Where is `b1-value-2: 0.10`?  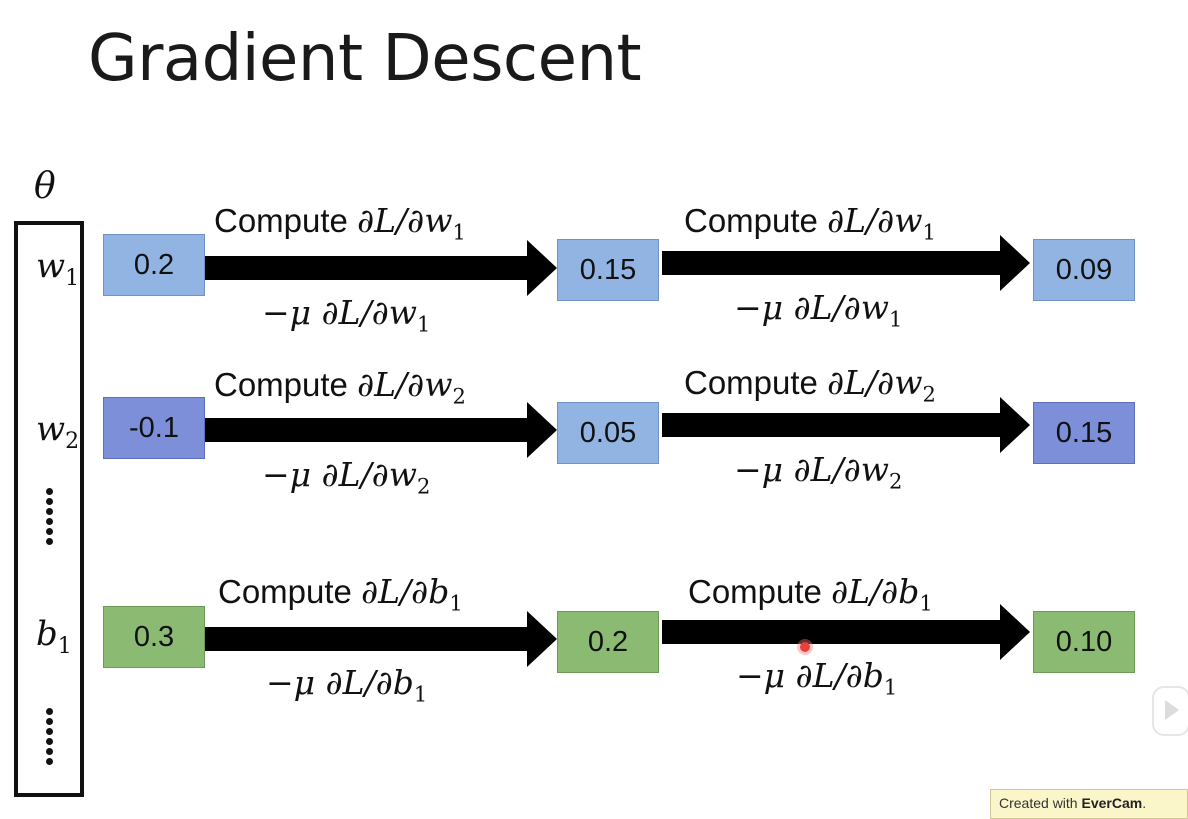
b1-value-2: 0.10 is located at coordinates (1084, 642).